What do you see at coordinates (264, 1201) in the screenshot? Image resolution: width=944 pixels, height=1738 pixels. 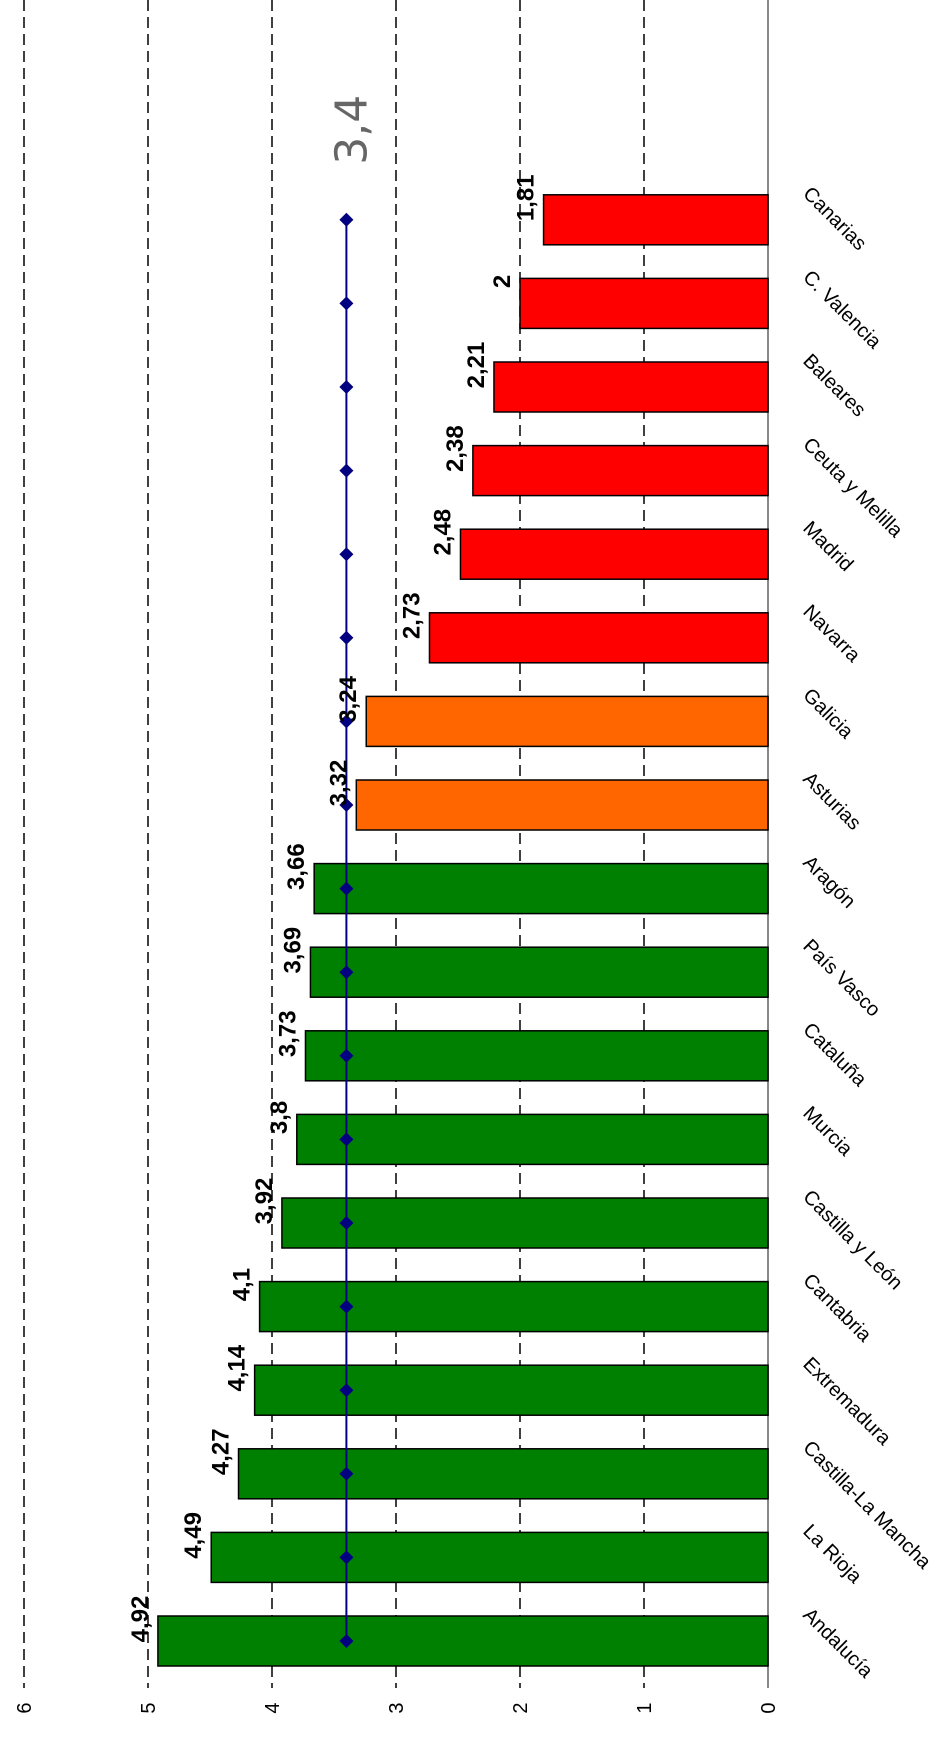 I see `data-label: 3,92` at bounding box center [264, 1201].